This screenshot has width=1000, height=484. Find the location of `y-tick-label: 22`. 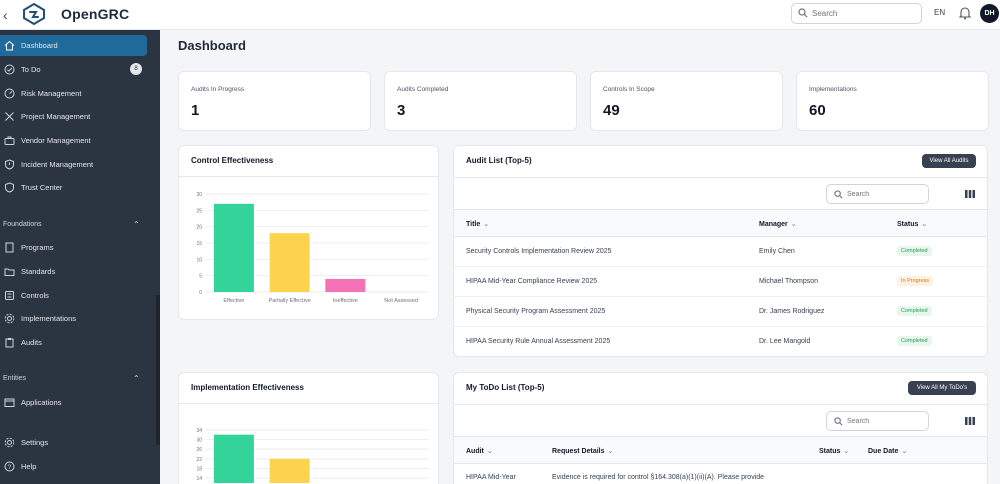

y-tick-label: 22 is located at coordinates (199, 460).